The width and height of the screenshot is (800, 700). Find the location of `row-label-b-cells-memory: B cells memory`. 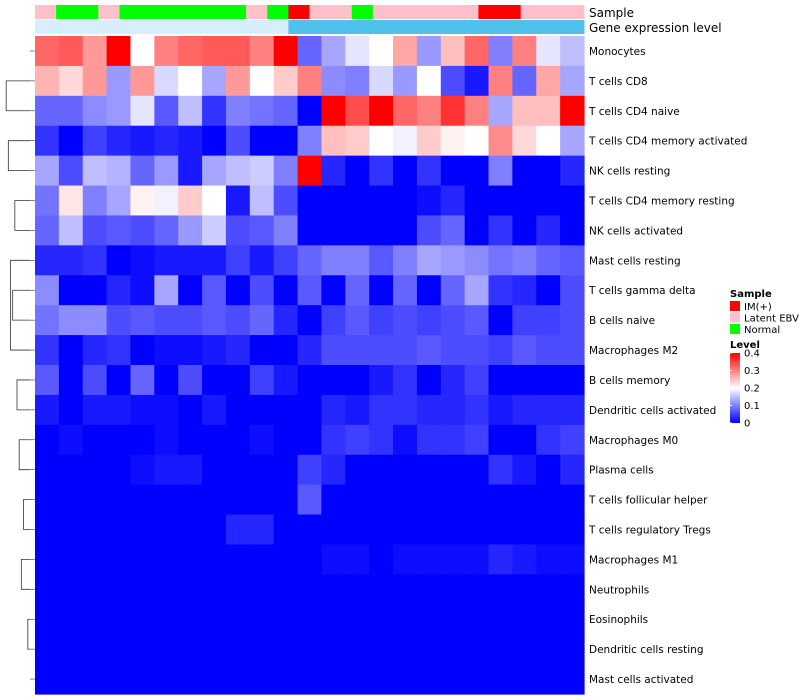

row-label-b-cells-memory: B cells memory is located at coordinates (629, 381).